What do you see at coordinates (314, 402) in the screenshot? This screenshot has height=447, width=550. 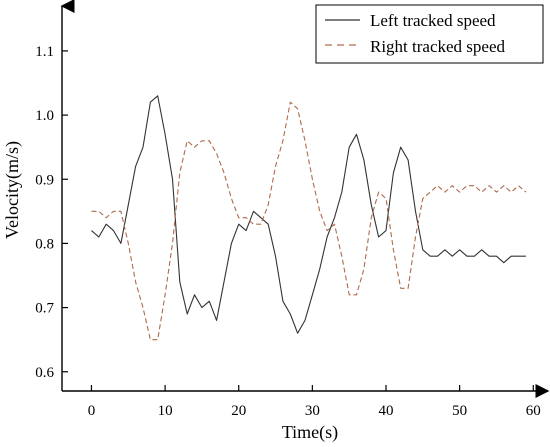 I see `x-ticks: 0 10 20 30 40 50 60` at bounding box center [314, 402].